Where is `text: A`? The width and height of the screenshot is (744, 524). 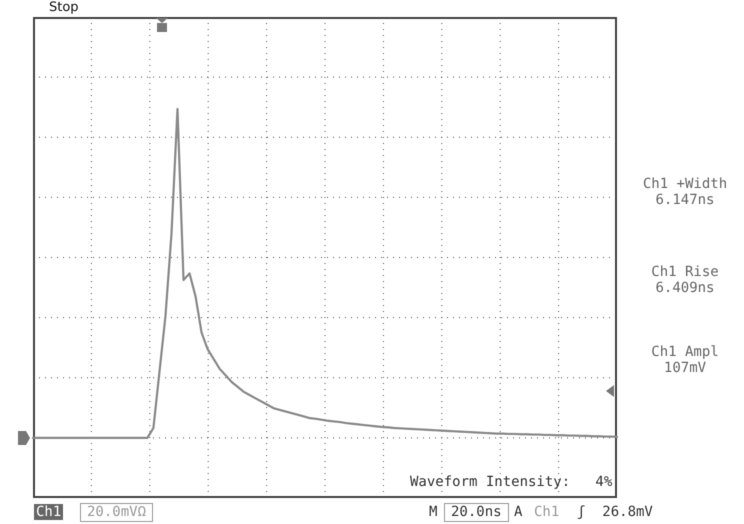
text: A is located at coordinates (518, 512).